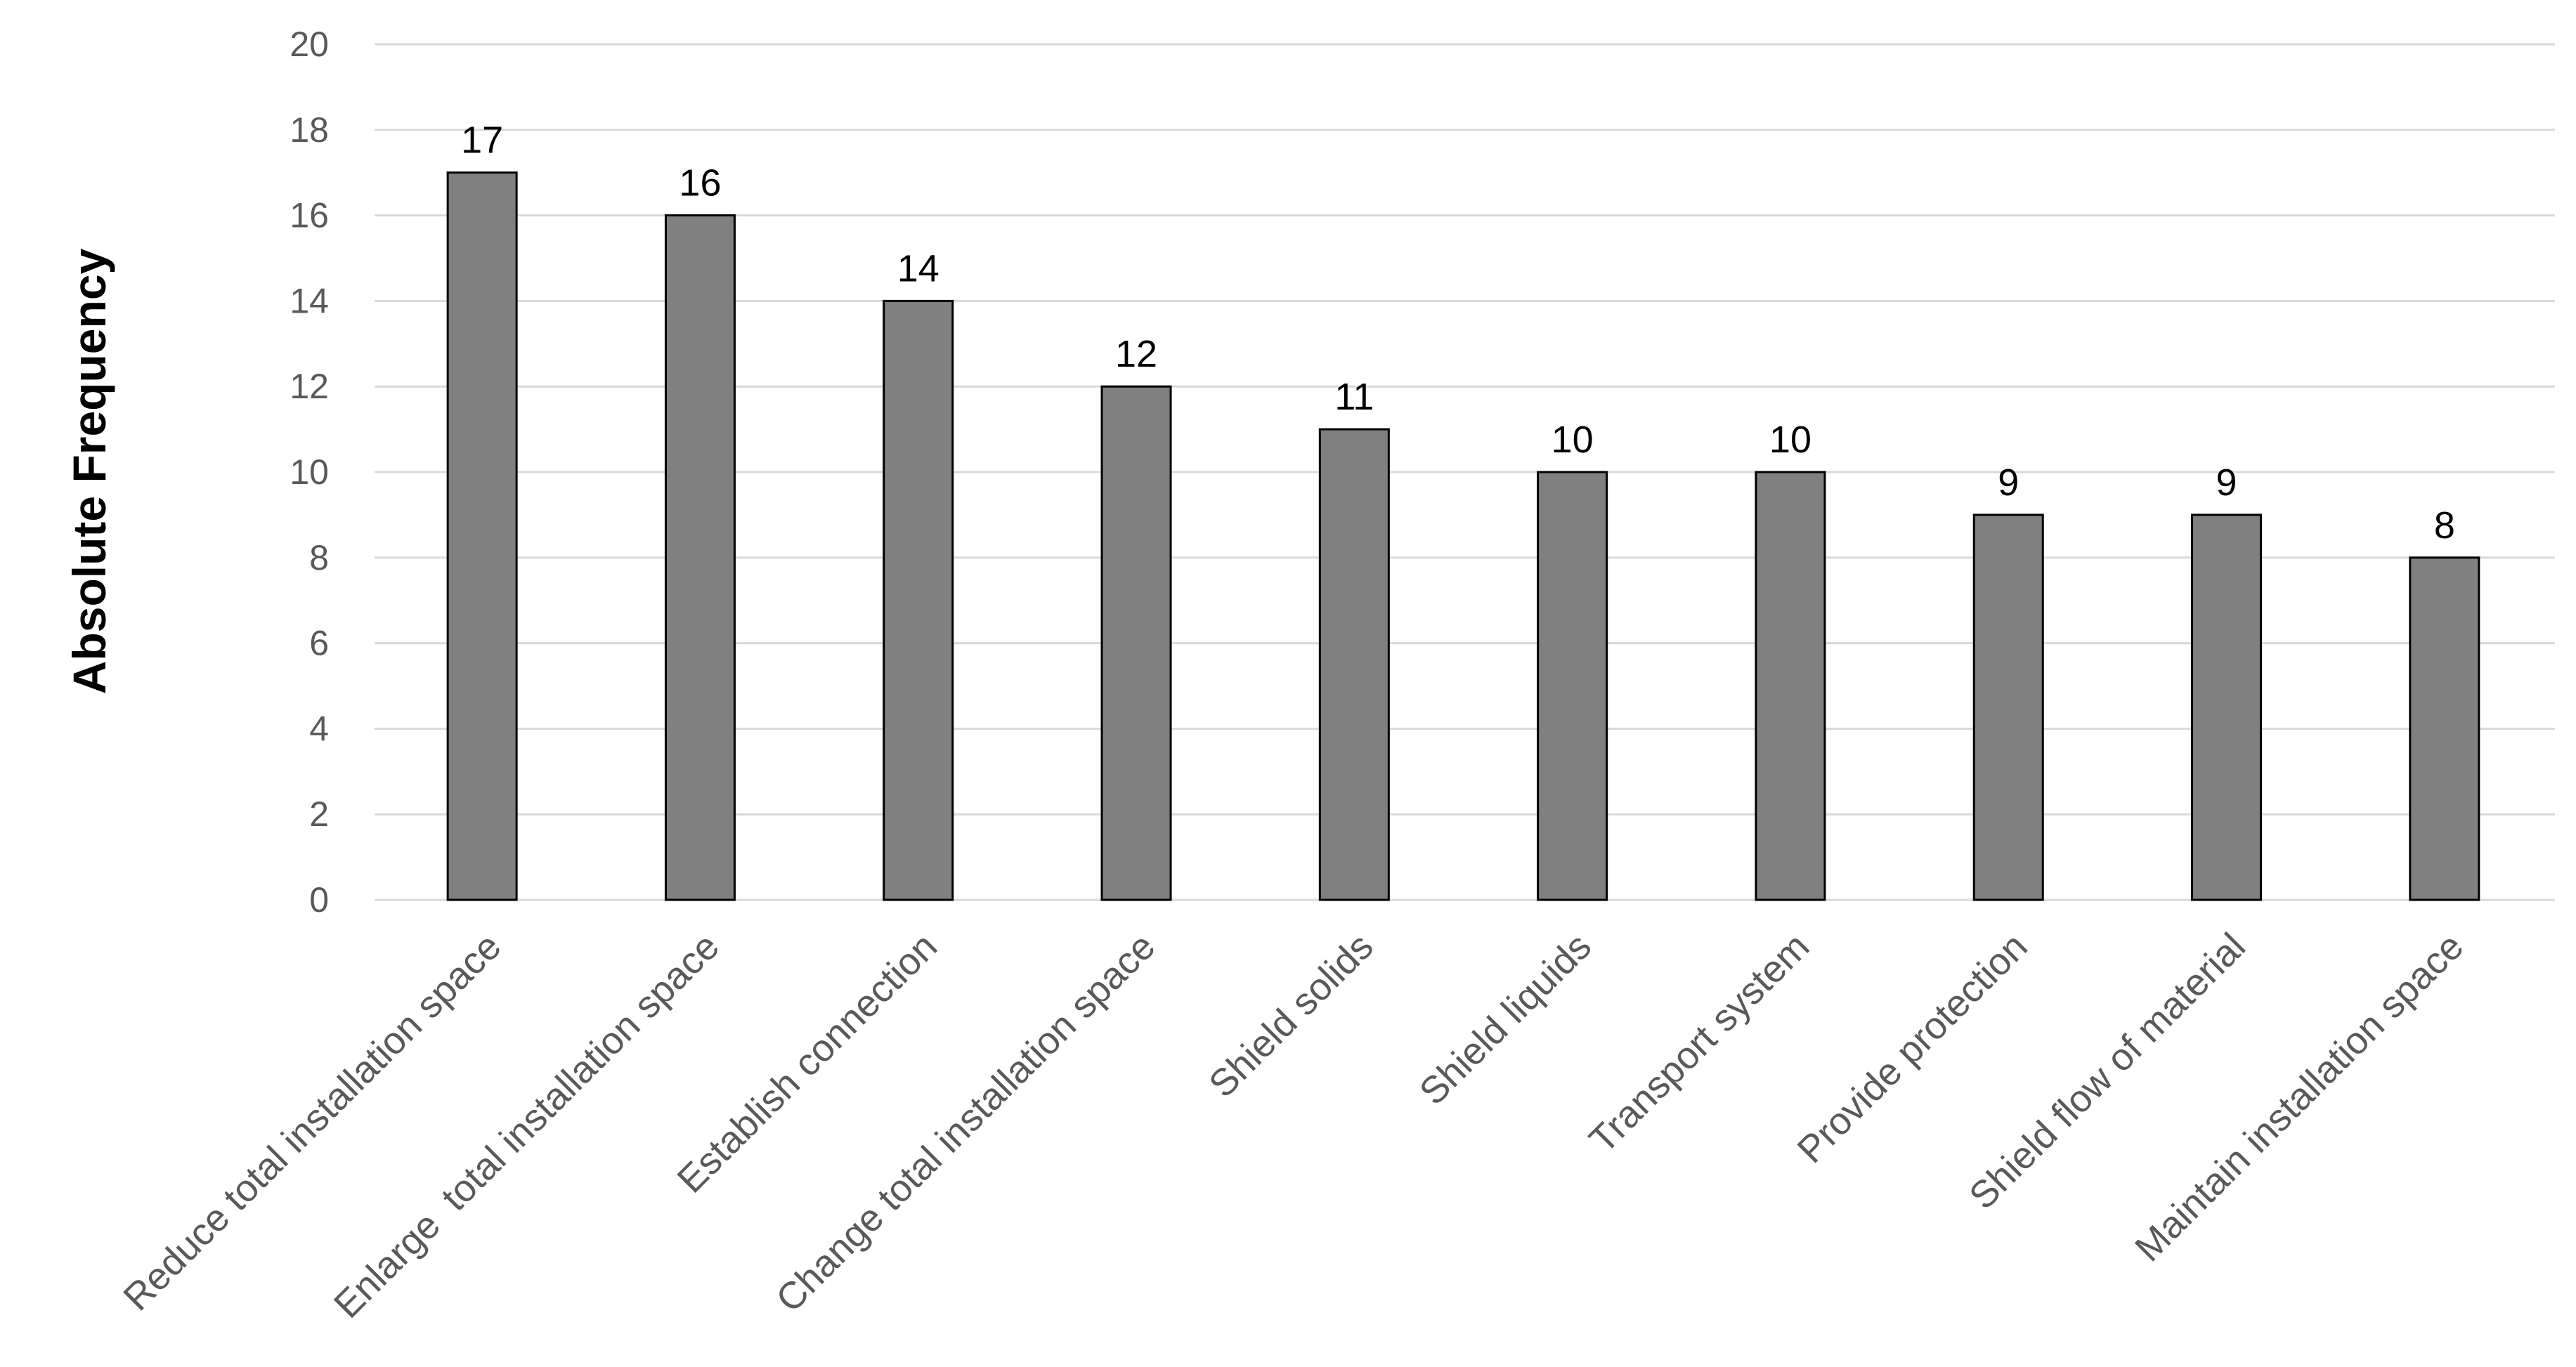 The height and width of the screenshot is (1367, 2576). Describe the element at coordinates (309, 300) in the screenshot. I see `y-tick-label: 14` at that location.